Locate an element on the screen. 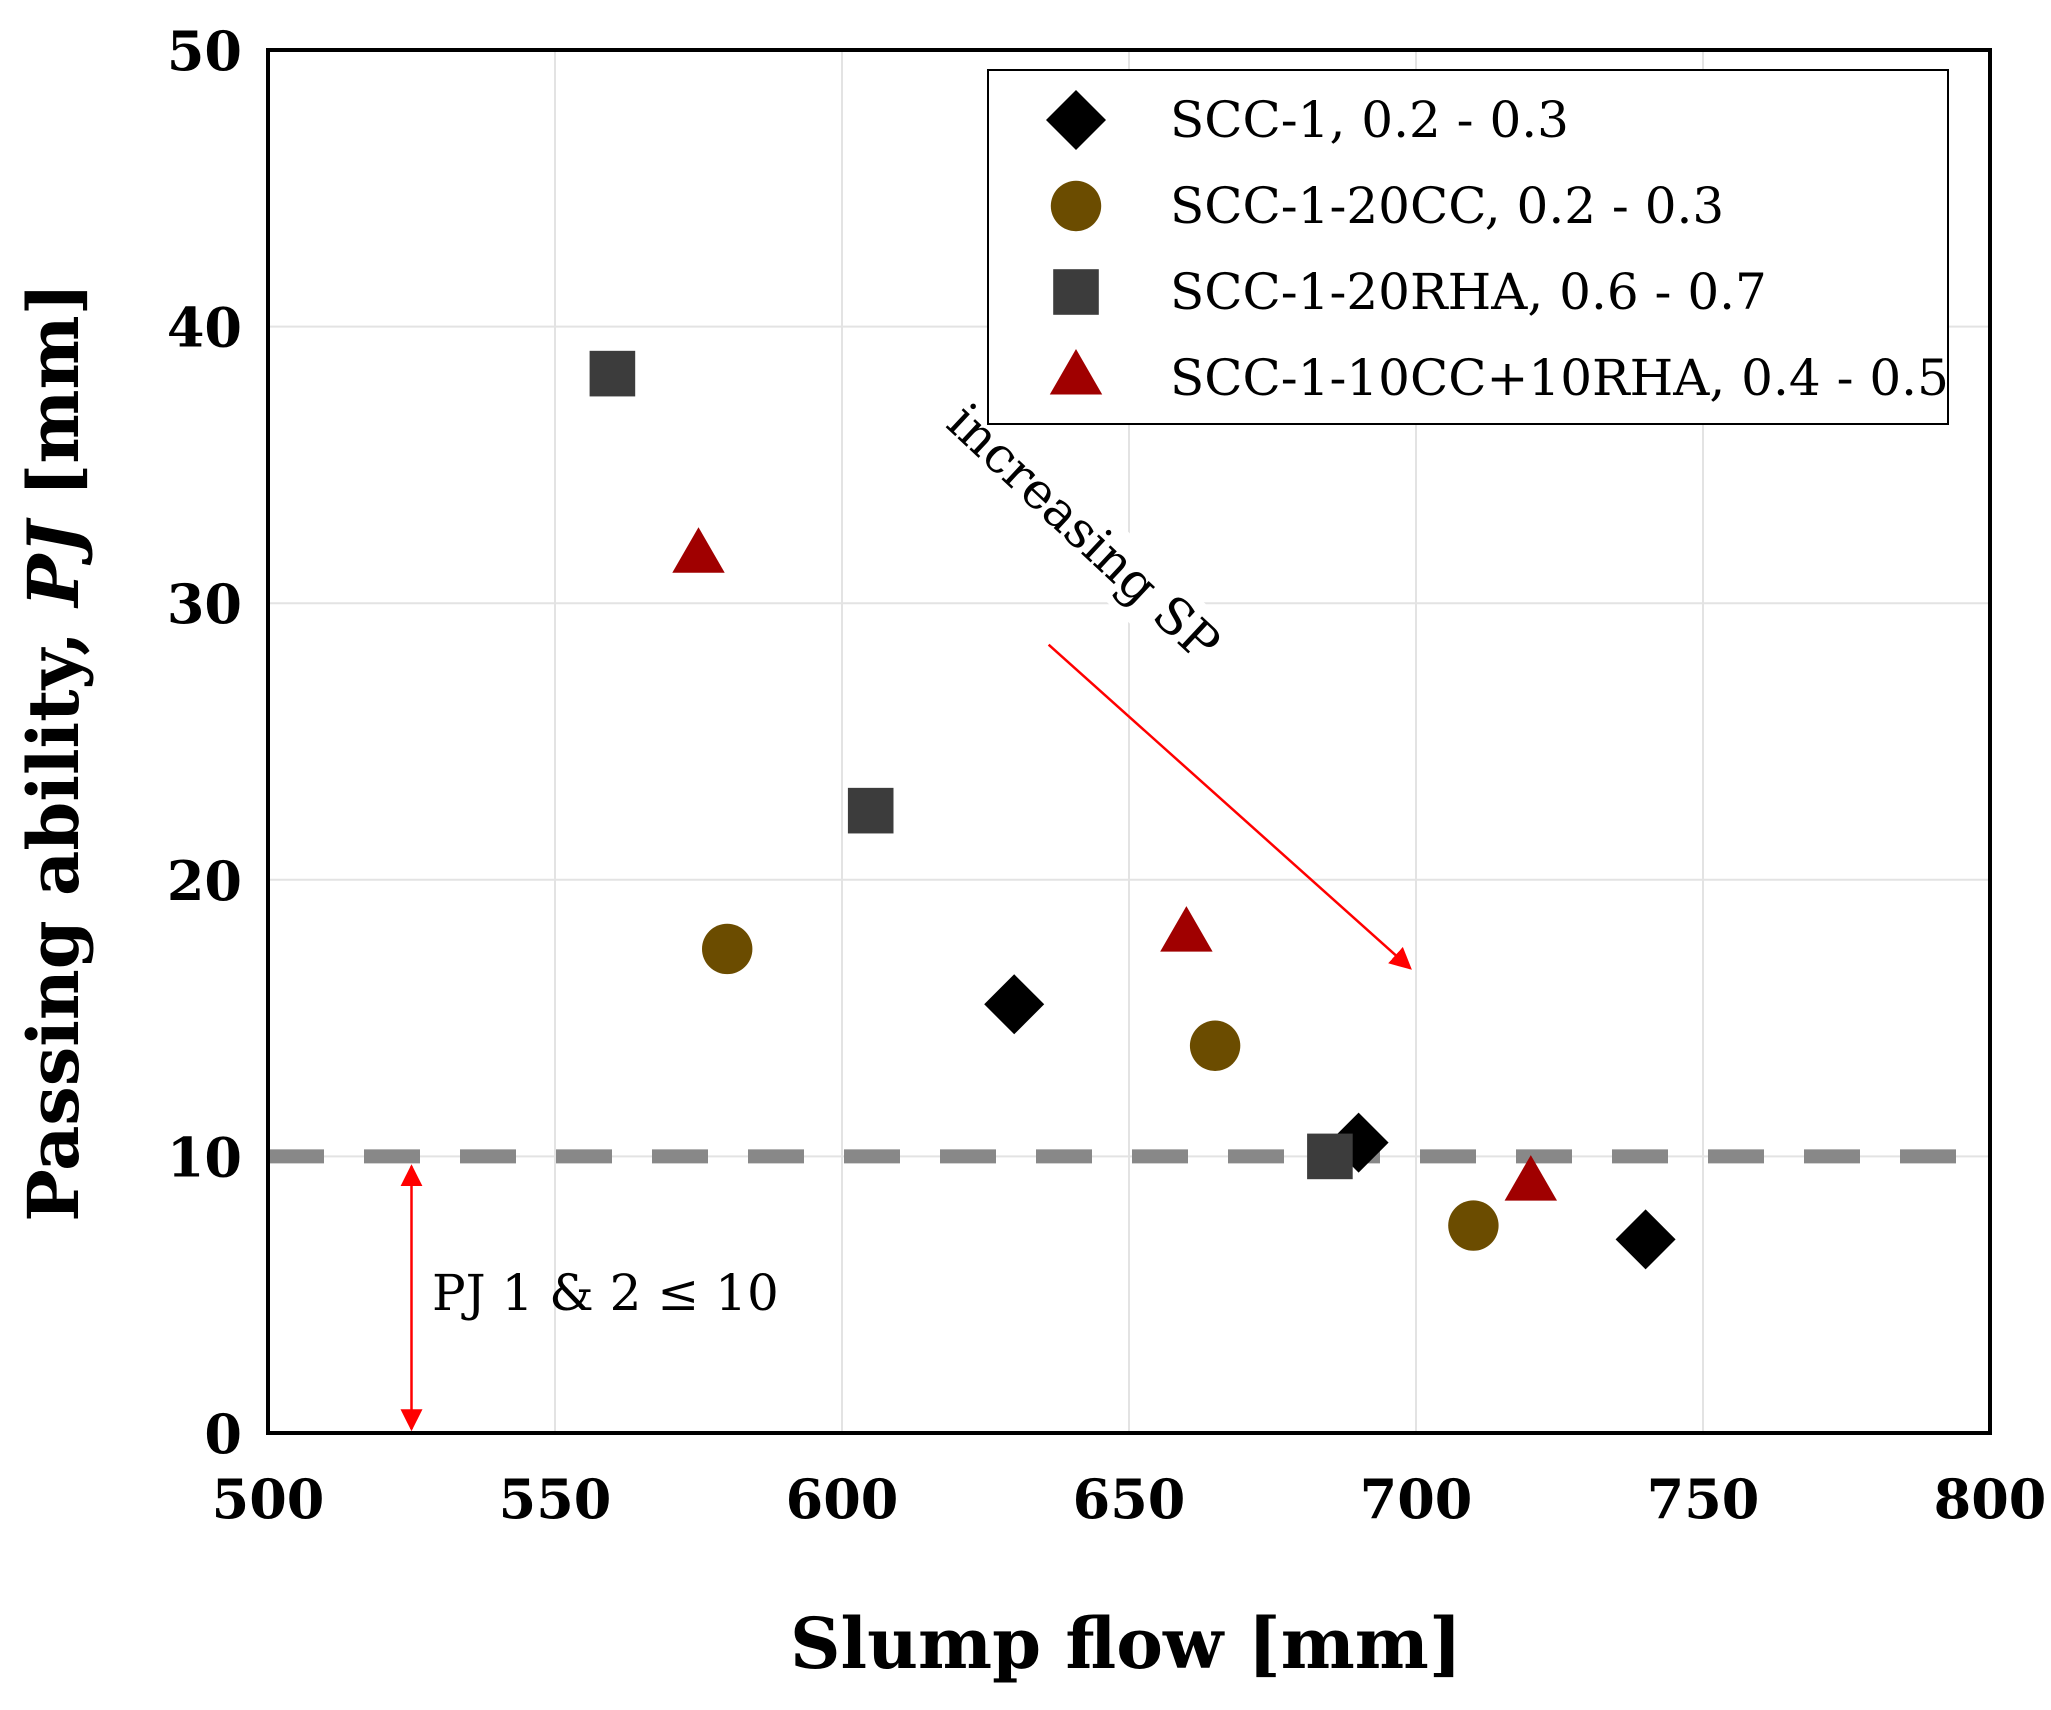 This screenshot has width=2051, height=1710. legend-label-2: SCC-1-20RHA, 0.6 - 0.7 is located at coordinates (1468, 292).